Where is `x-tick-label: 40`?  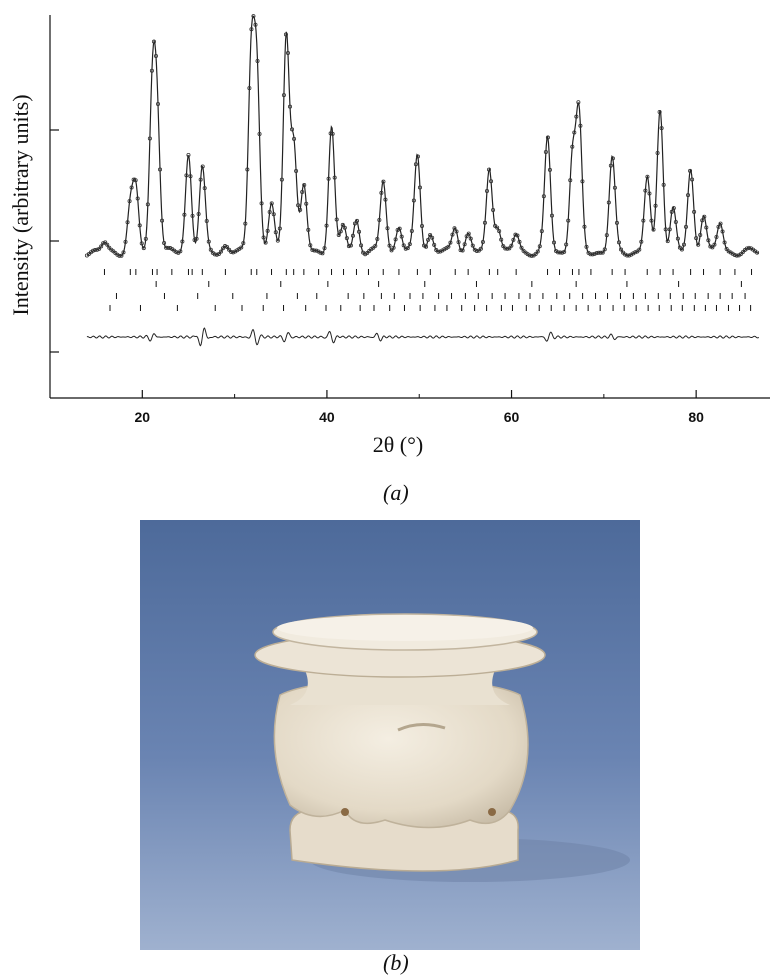 x-tick-label: 40 is located at coordinates (327, 417).